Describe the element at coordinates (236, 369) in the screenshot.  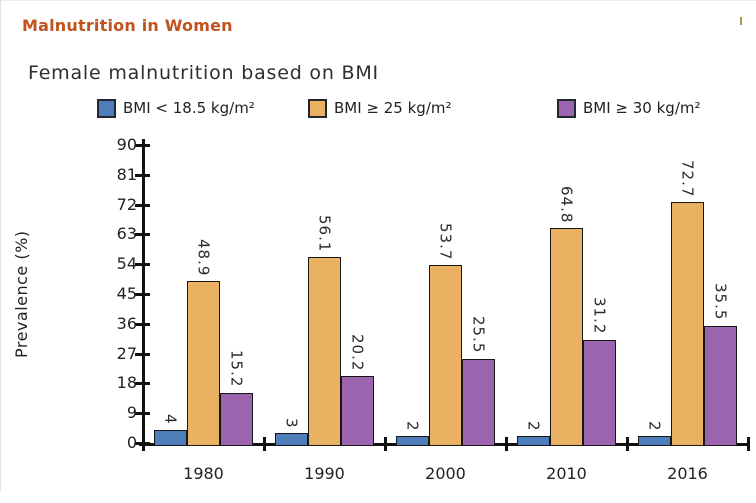
I see `bar-value-label: 15.2` at that location.